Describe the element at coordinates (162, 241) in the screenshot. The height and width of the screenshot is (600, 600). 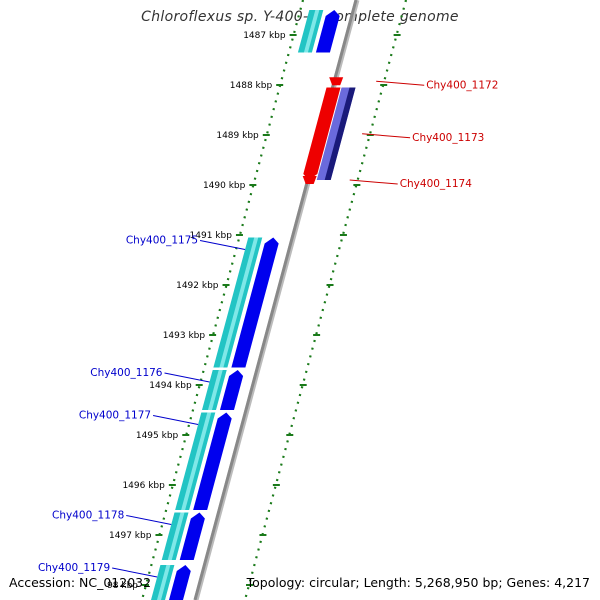
I see `gene-label: Chy400_1175` at that location.